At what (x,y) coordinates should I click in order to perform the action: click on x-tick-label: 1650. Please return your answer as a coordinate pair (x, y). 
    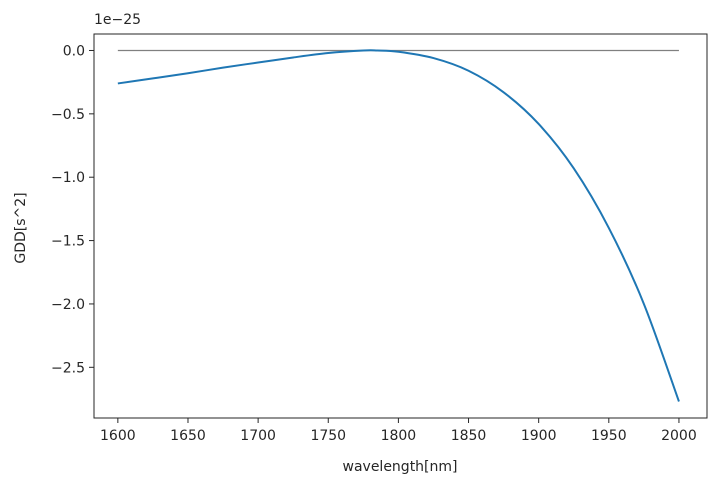
    Looking at the image, I should click on (188, 436).